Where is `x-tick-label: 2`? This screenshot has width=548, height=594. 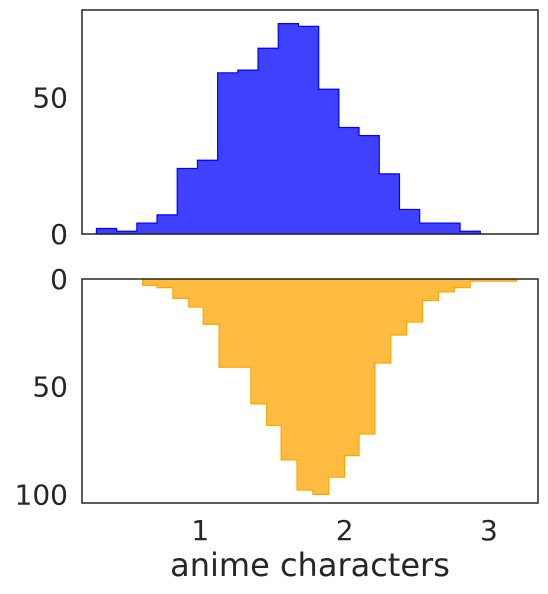 x-tick-label: 2 is located at coordinates (345, 530).